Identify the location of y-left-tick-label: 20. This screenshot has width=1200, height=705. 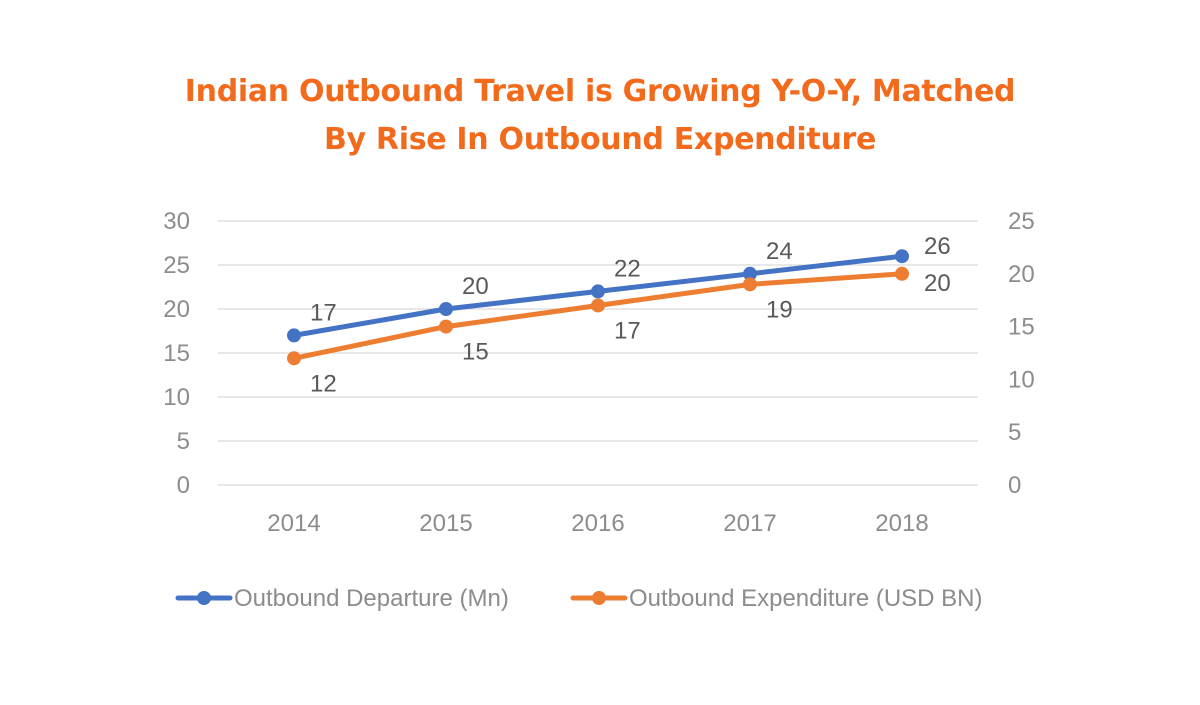
(176, 309).